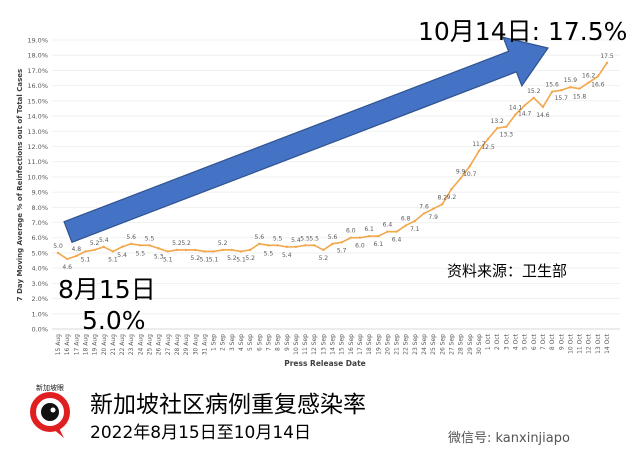 This screenshot has height=468, width=640. I want to click on data-label: 8.2, so click(443, 197).